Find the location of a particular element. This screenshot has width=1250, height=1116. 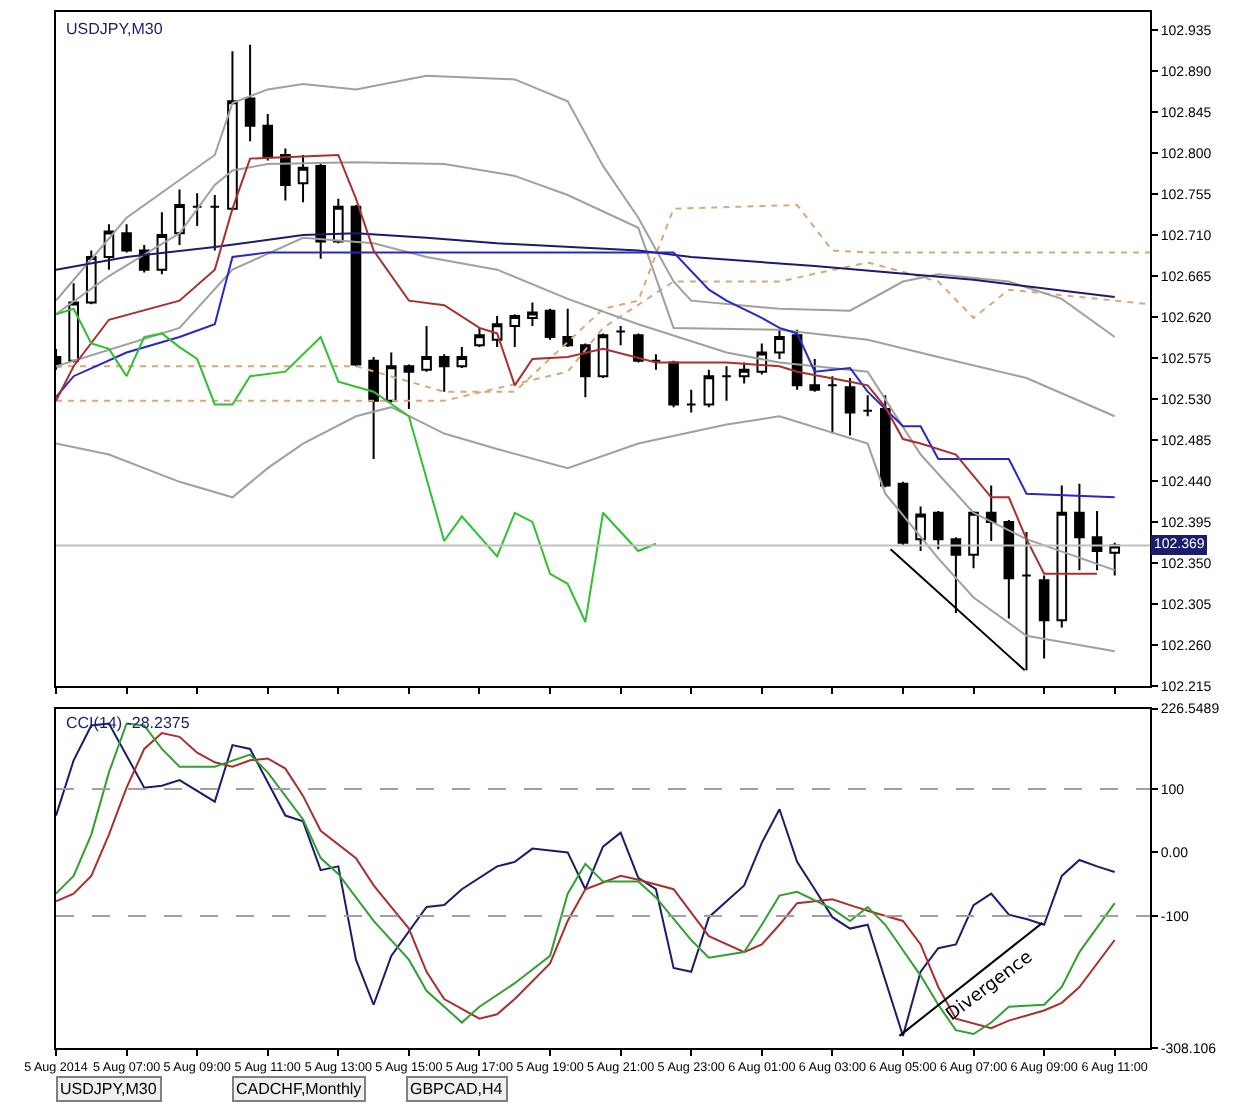

chart-title: CCI(14) -28.2375 is located at coordinates (128, 723).